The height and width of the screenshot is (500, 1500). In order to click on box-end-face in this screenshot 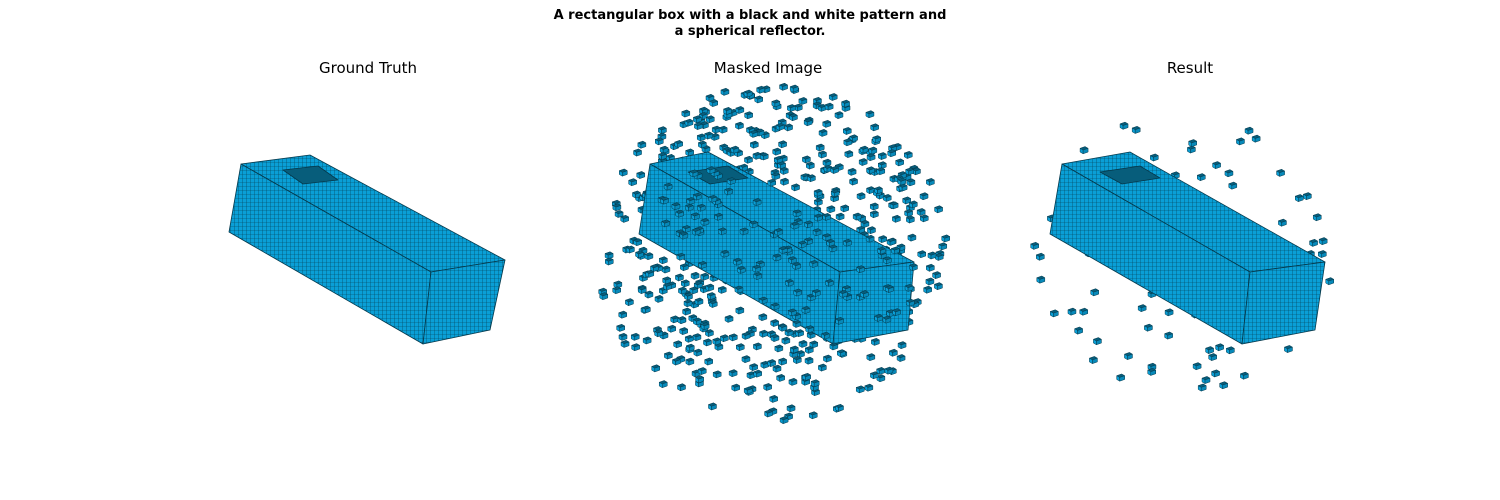, I will do `click(464, 302)`.